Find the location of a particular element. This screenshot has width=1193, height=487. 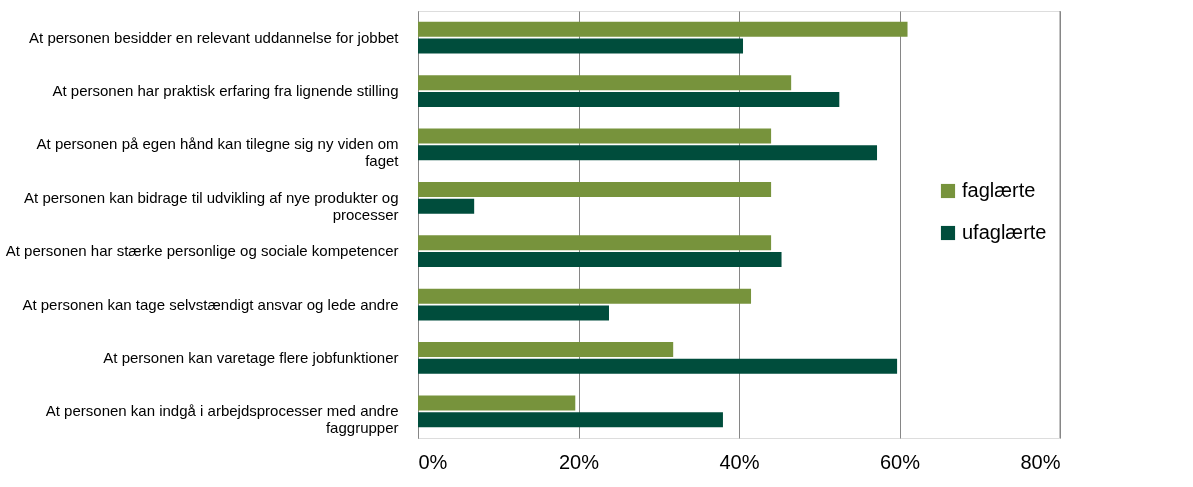

y-tick-label: At personen kan indgå i arbejdsprocesser med andre faggrupper is located at coordinates (222, 419).